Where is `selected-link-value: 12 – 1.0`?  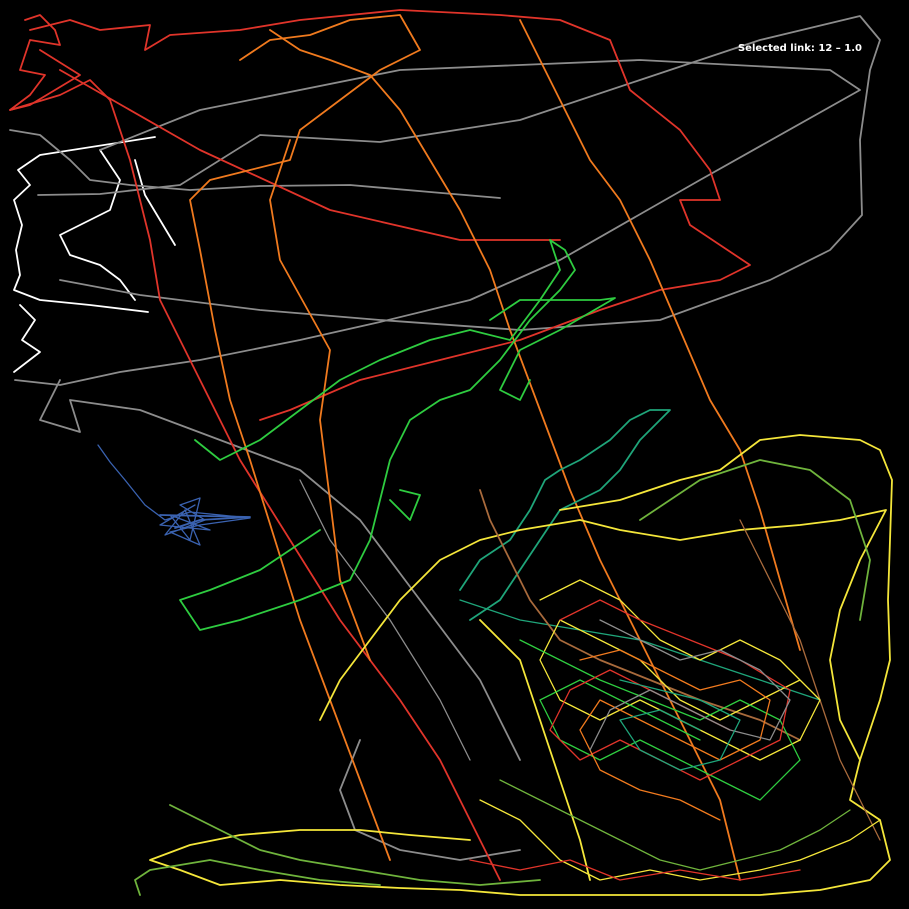
selected-link-value: 12 – 1.0 is located at coordinates (840, 48).